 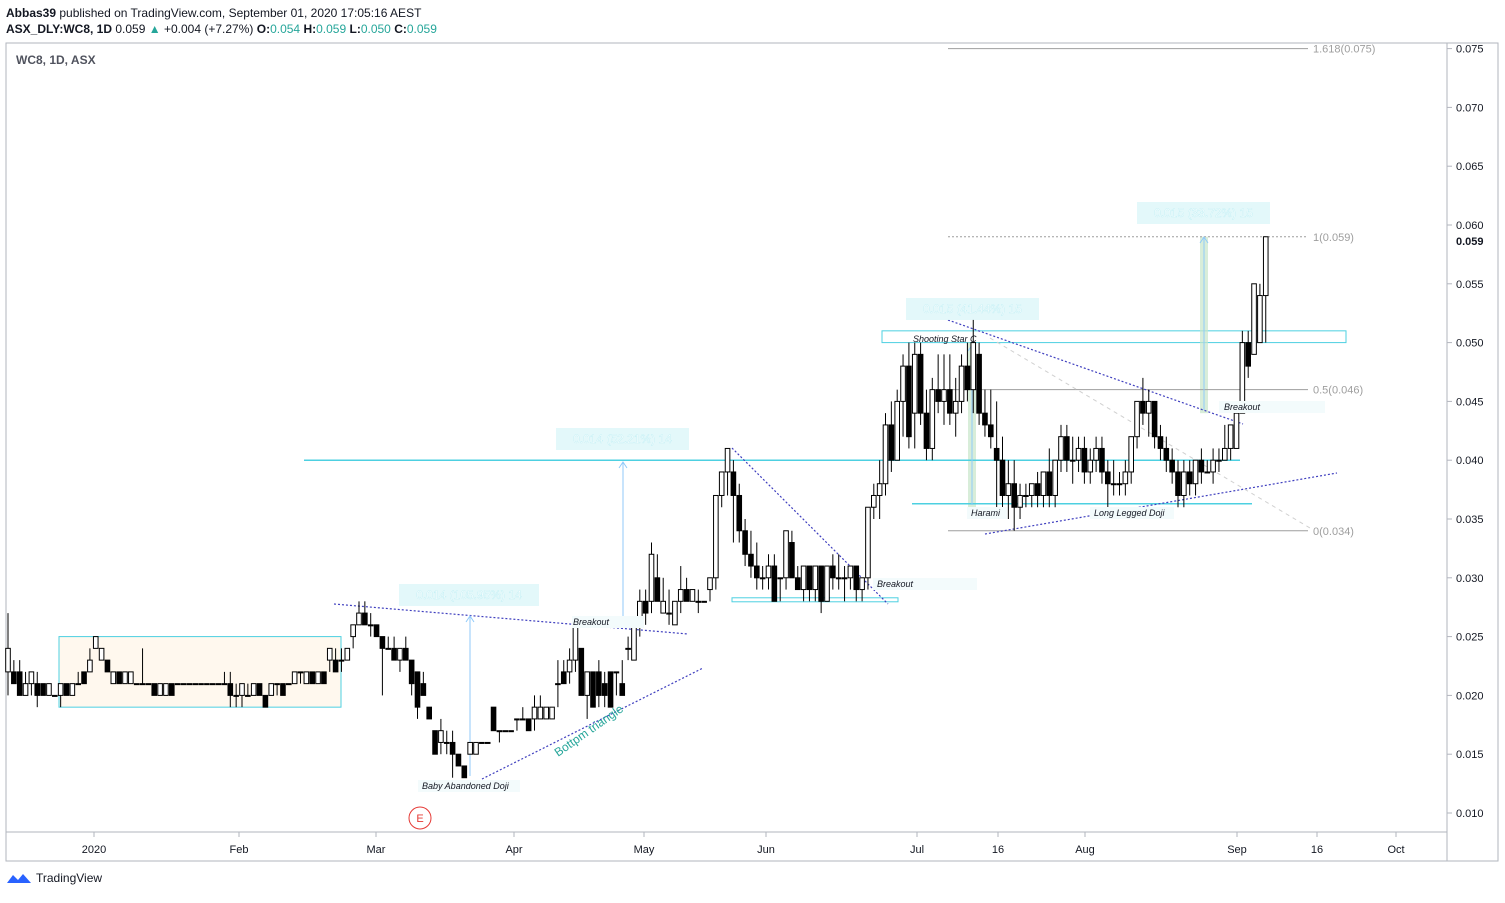 I want to click on resistance-zone, so click(x=1114, y=337).